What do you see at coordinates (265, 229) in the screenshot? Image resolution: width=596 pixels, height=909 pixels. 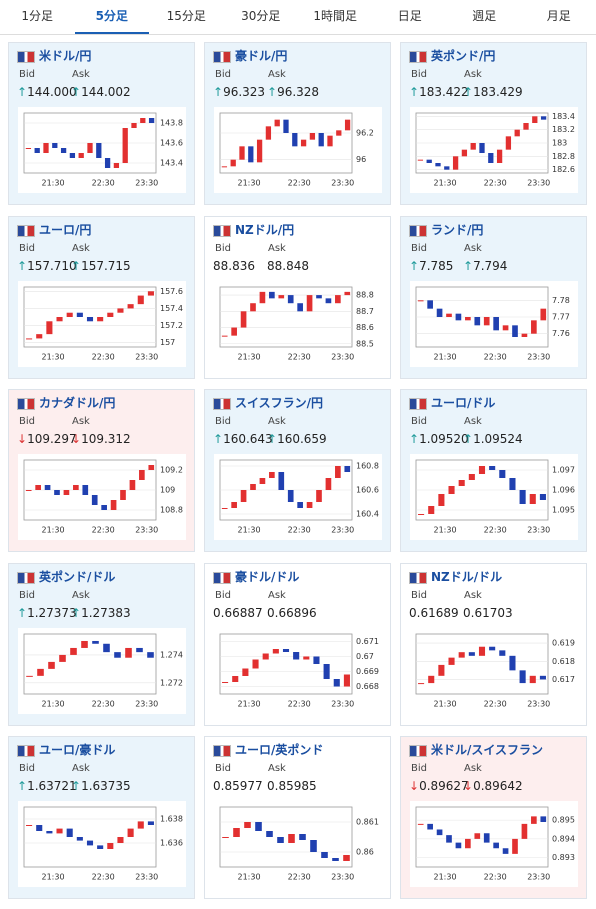 I see `pair-name: NZドル/円` at bounding box center [265, 229].